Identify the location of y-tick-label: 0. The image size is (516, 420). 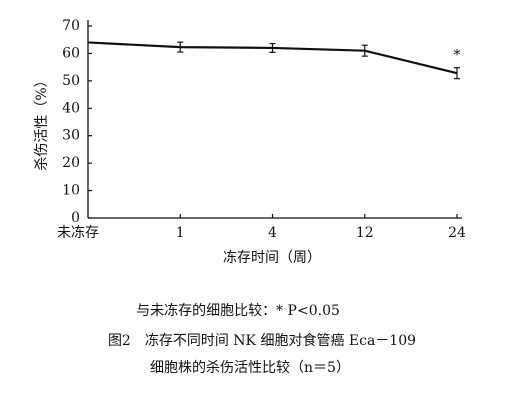
(75, 218).